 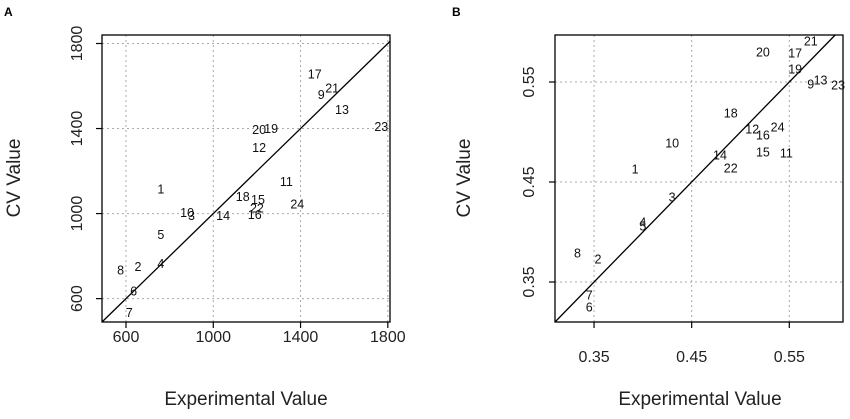 What do you see at coordinates (388, 337) in the screenshot?
I see `x-tick-label: 1800` at bounding box center [388, 337].